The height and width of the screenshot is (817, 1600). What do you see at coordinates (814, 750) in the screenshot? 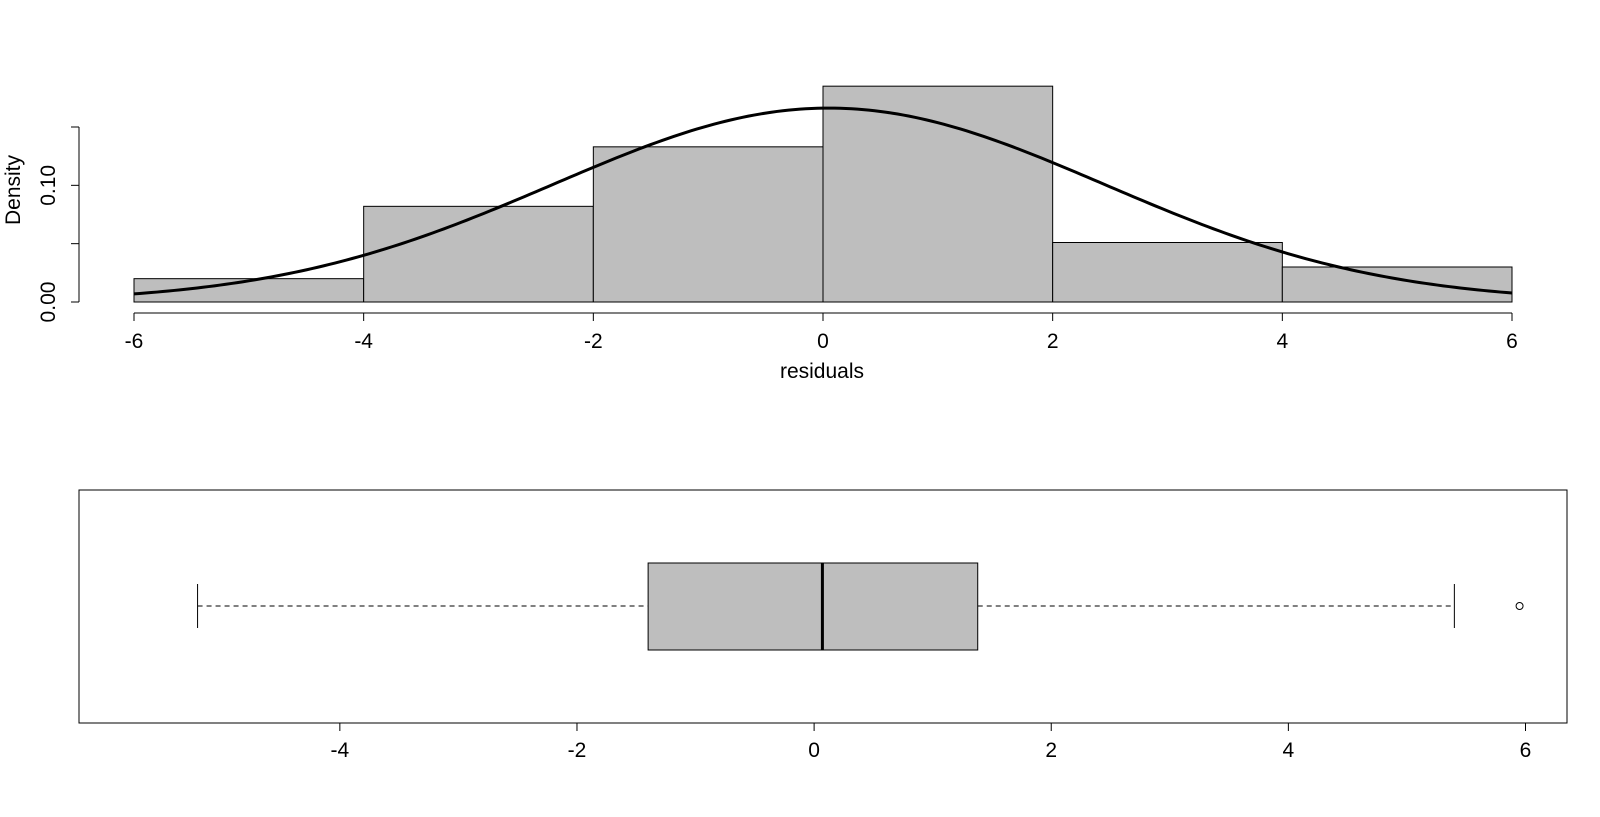
I see `boxplot-x-tick-label-2: 0` at bounding box center [814, 750].